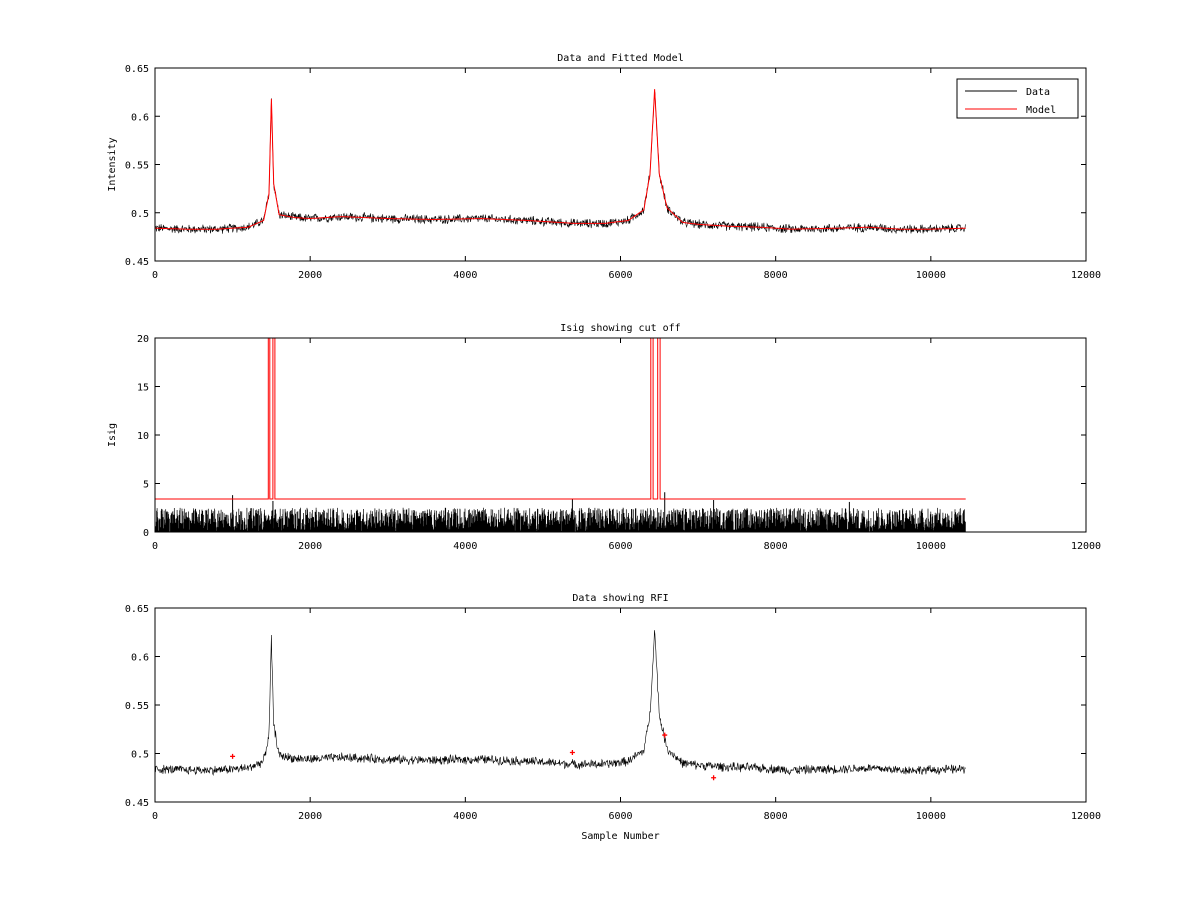  I want to click on plot-title: Isig showing cut off, so click(620, 328).